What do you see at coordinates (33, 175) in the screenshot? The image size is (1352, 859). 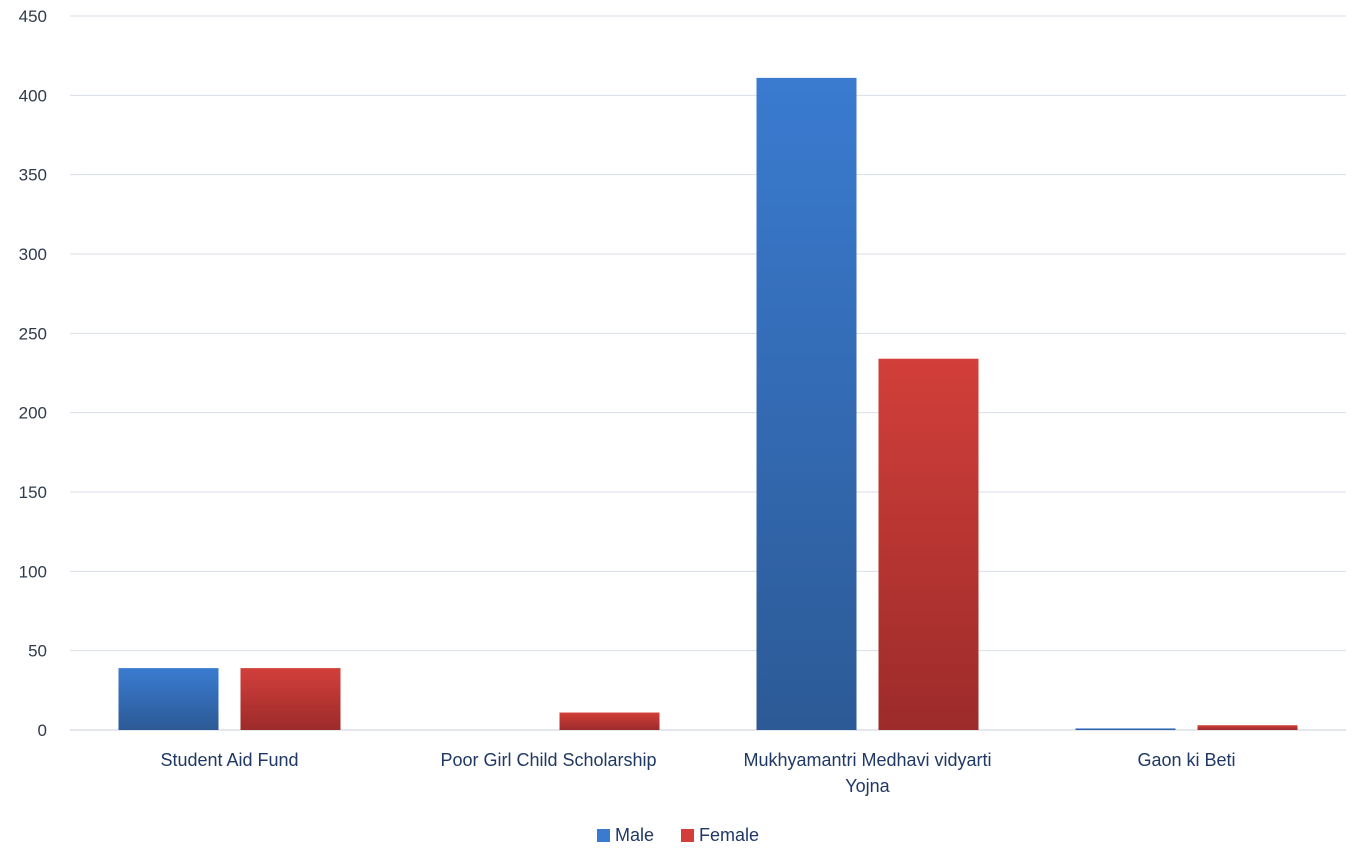 I see `y-tick-label: 350` at bounding box center [33, 175].